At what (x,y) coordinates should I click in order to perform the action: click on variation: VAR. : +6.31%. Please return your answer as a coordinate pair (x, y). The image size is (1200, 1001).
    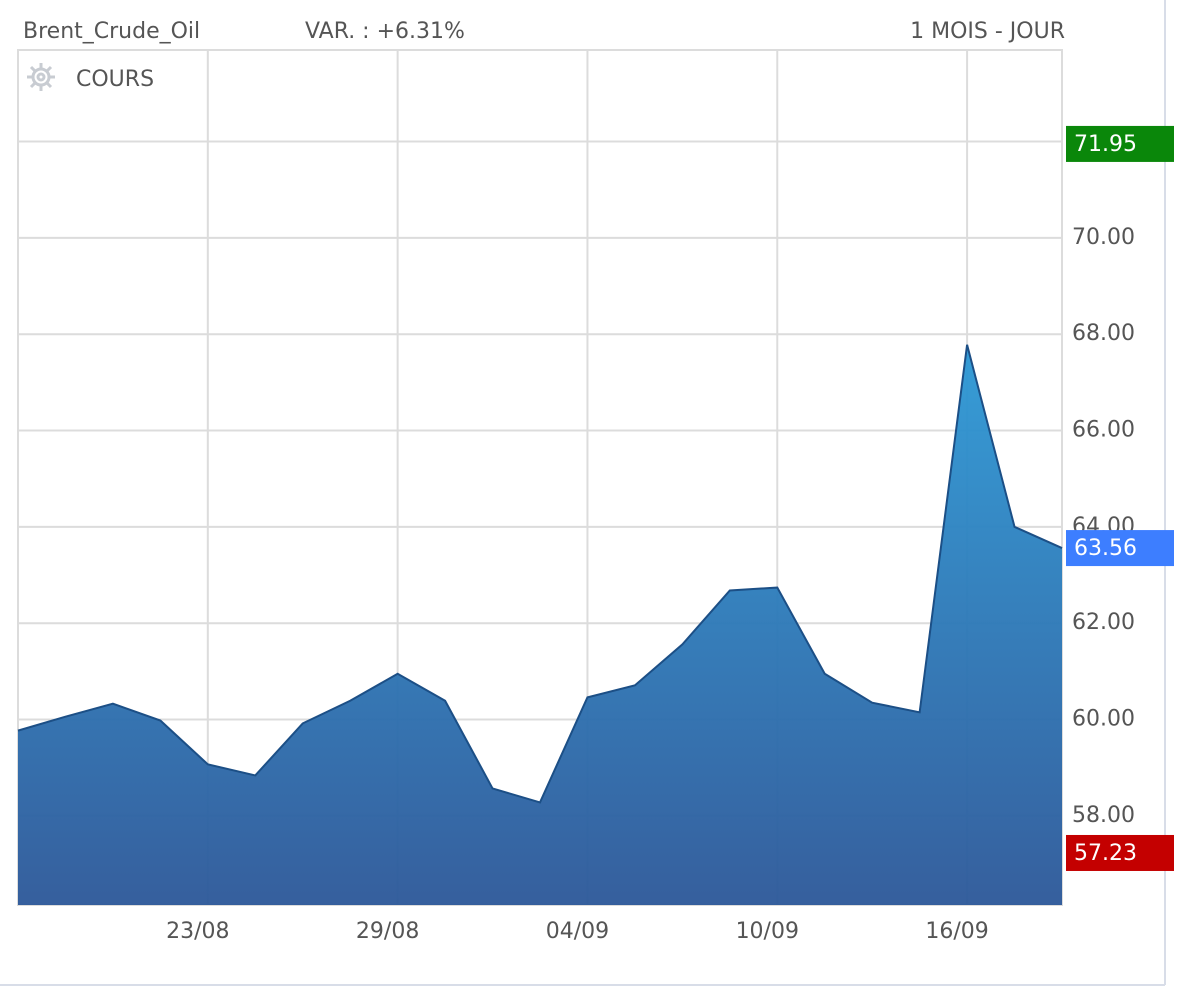
    Looking at the image, I should click on (385, 31).